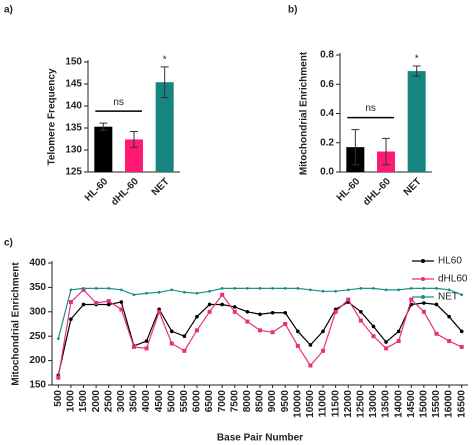 Image resolution: width=474 pixels, height=445 pixels. Describe the element at coordinates (424, 404) in the screenshot. I see `x-tick-label: 15000` at that location.